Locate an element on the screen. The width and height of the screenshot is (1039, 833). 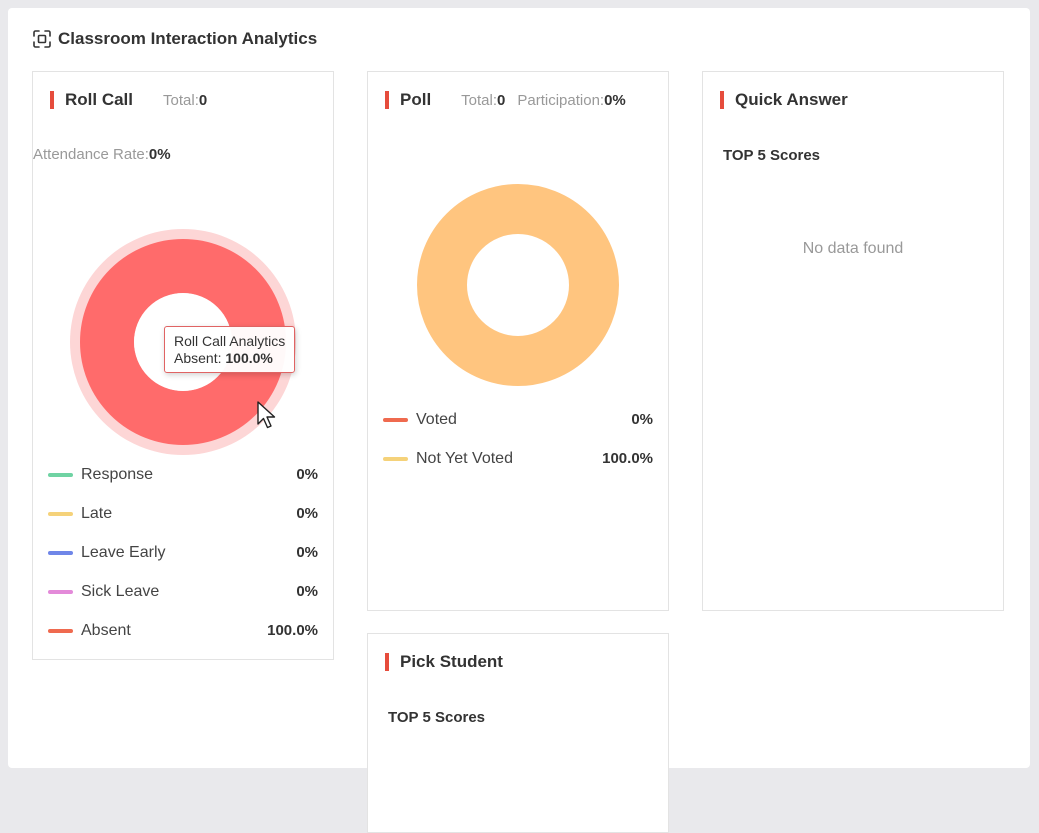
page-title: Classroom Interaction Analytics is located at coordinates (188, 38).